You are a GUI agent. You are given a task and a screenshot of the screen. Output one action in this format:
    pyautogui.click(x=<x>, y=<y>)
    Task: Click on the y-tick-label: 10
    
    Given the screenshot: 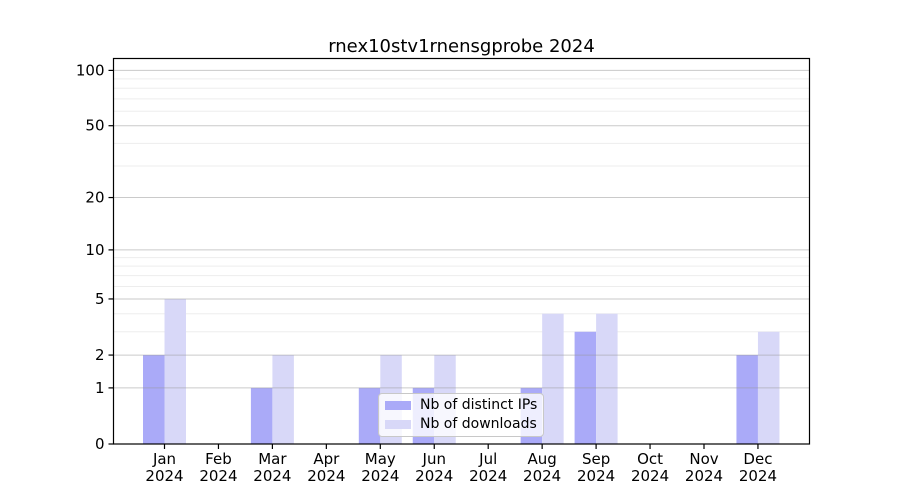 What is the action you would take?
    pyautogui.click(x=94, y=250)
    